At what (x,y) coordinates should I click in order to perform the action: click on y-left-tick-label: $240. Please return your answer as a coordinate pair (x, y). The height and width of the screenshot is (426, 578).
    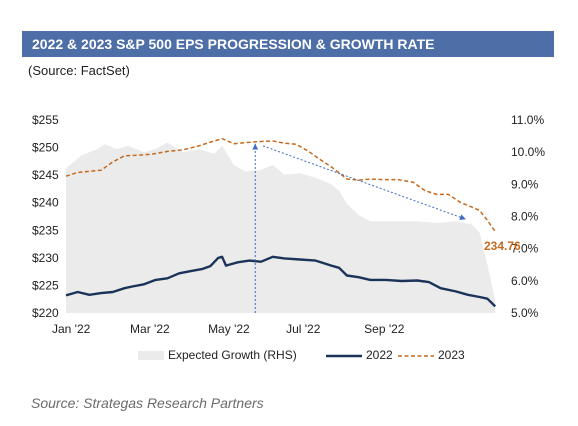
    Looking at the image, I should click on (45, 203).